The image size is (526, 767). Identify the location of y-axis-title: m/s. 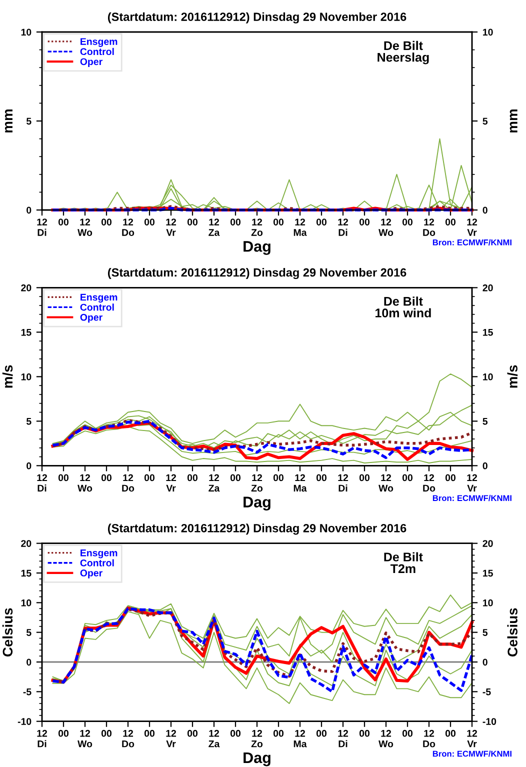
(7, 376).